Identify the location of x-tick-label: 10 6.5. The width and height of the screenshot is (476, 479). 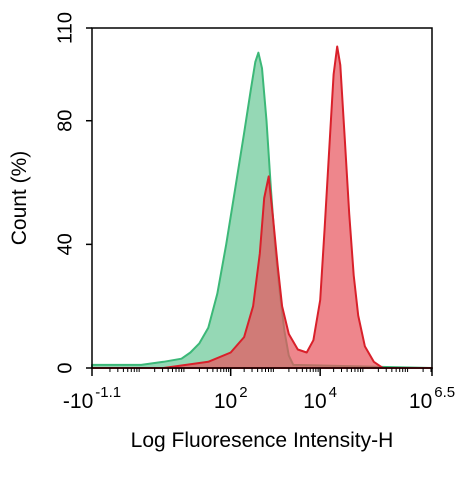
(432, 398).